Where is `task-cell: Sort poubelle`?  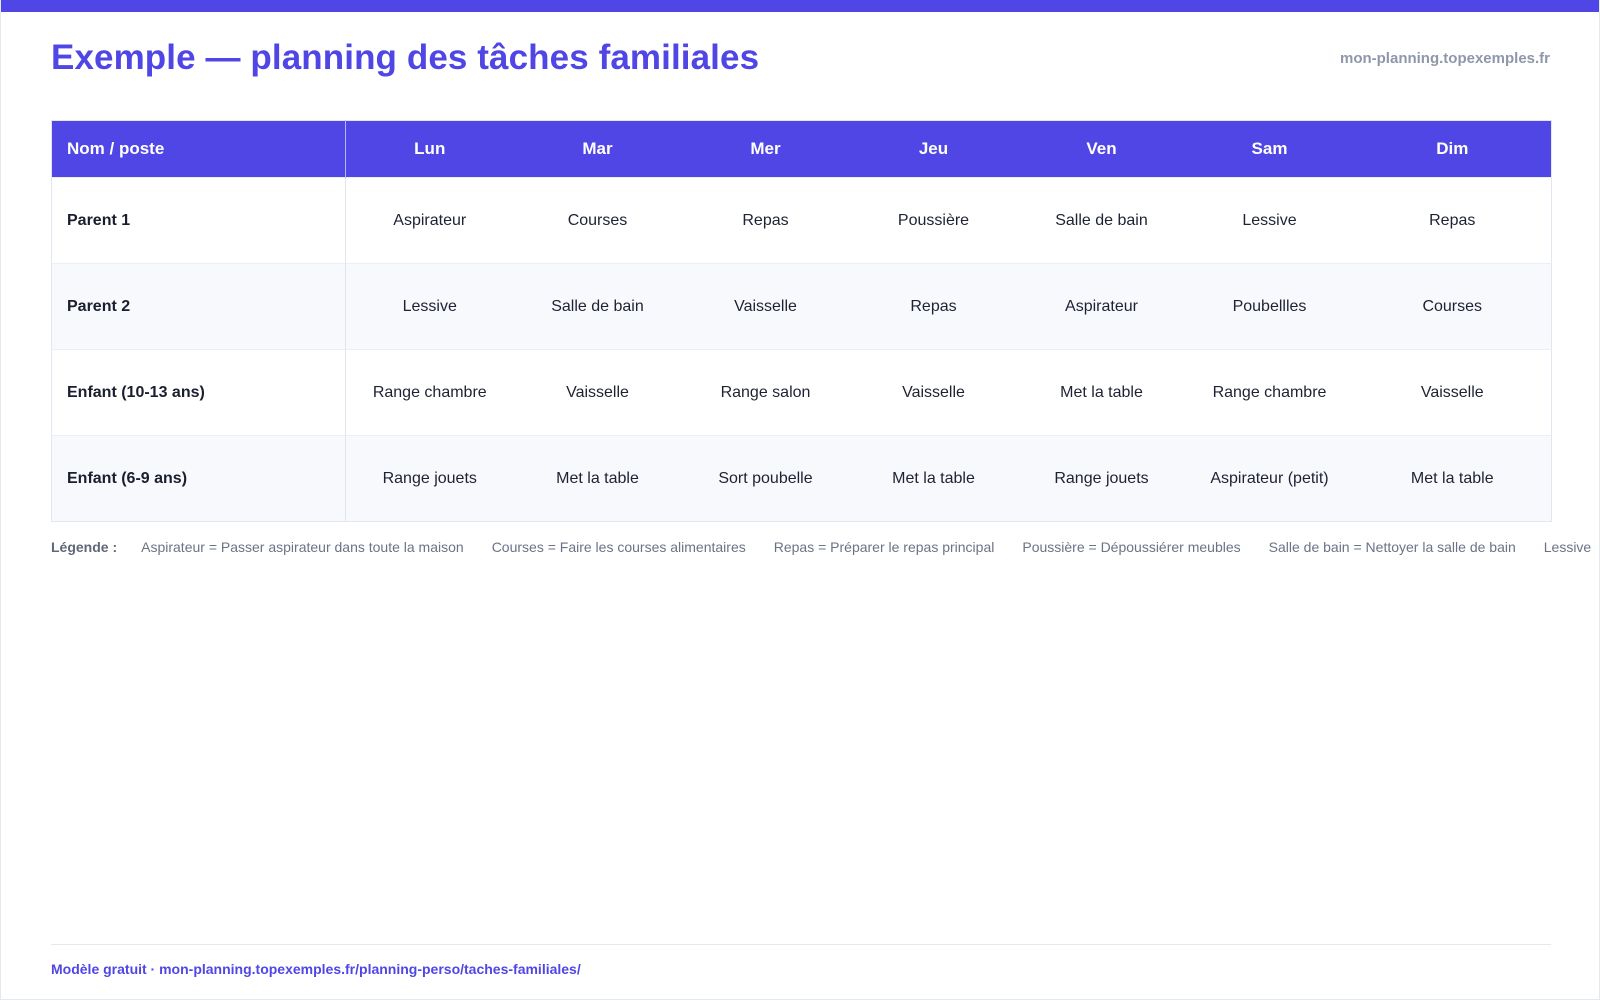
task-cell: Sort poubelle is located at coordinates (765, 478).